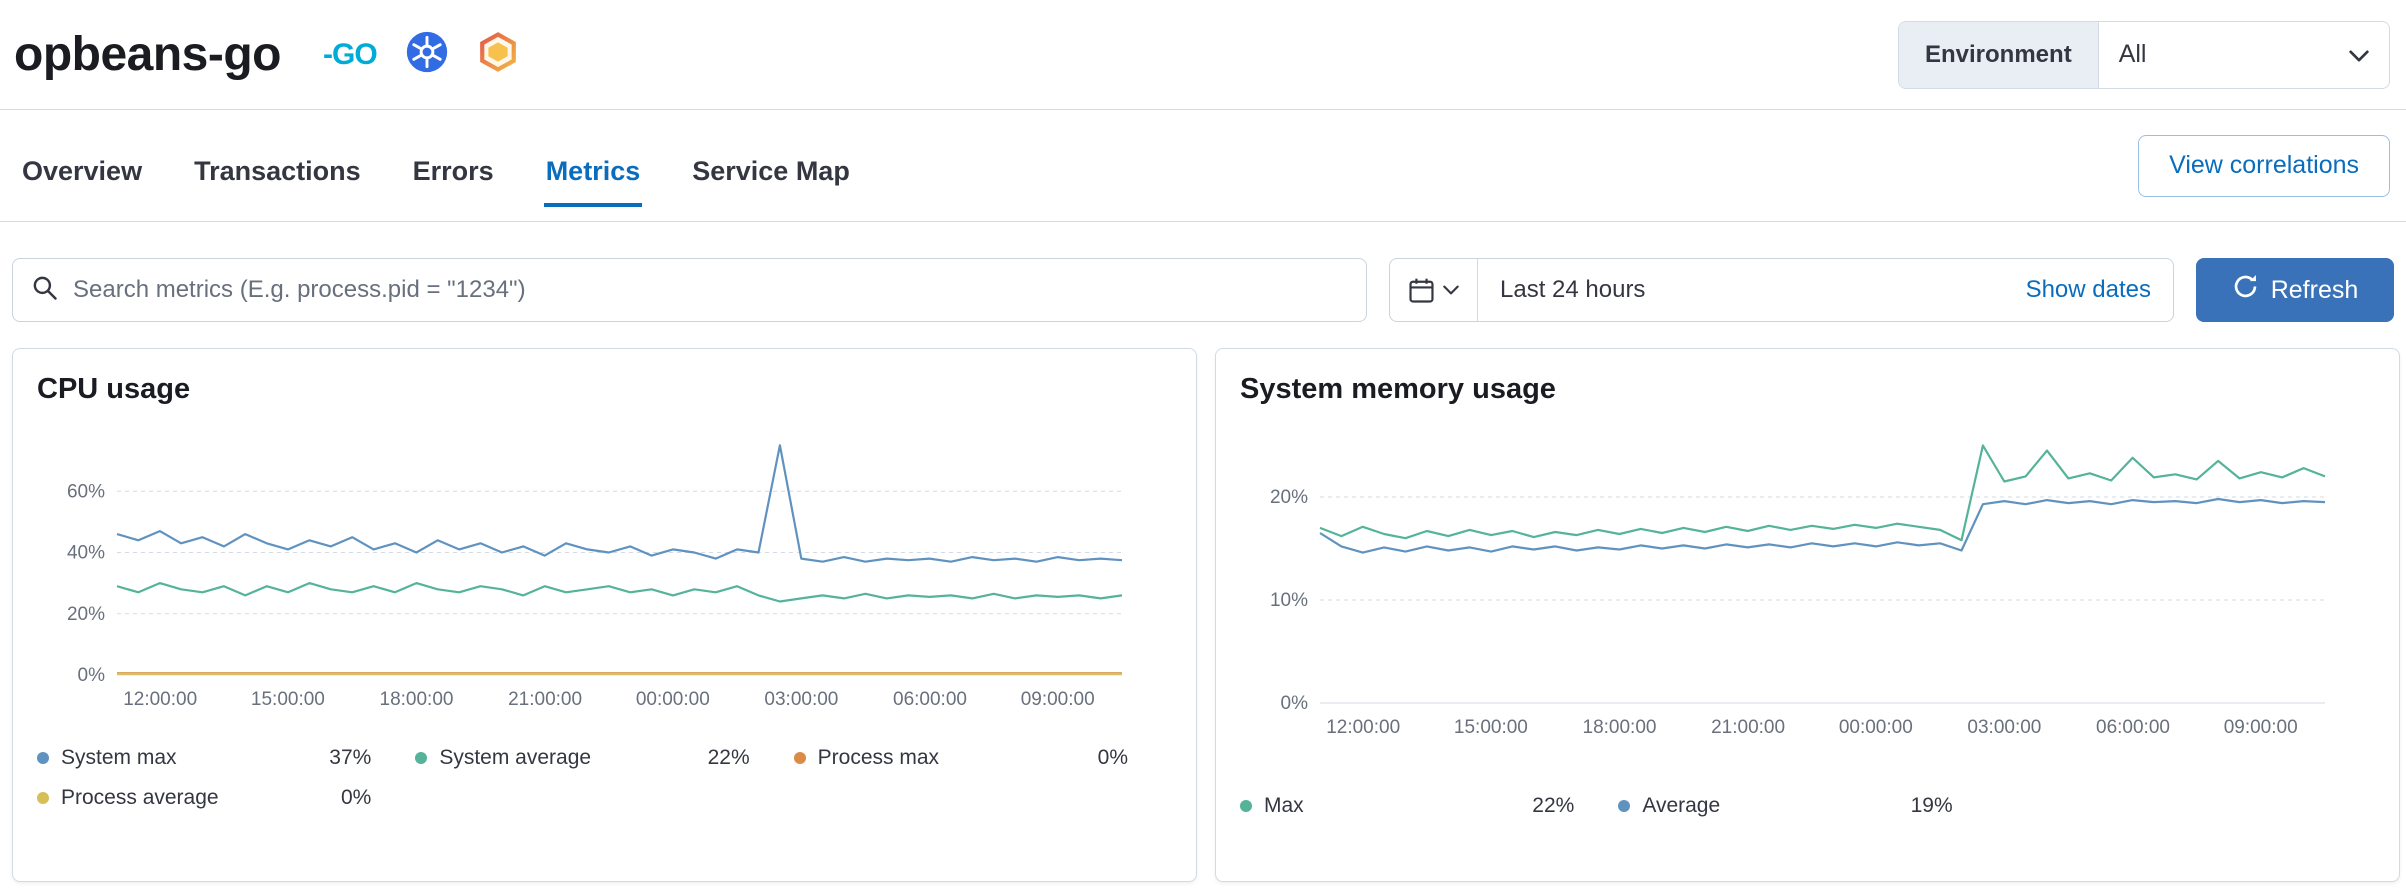 This screenshot has width=2406, height=890. I want to click on refresh-button: Refresh, so click(2295, 290).